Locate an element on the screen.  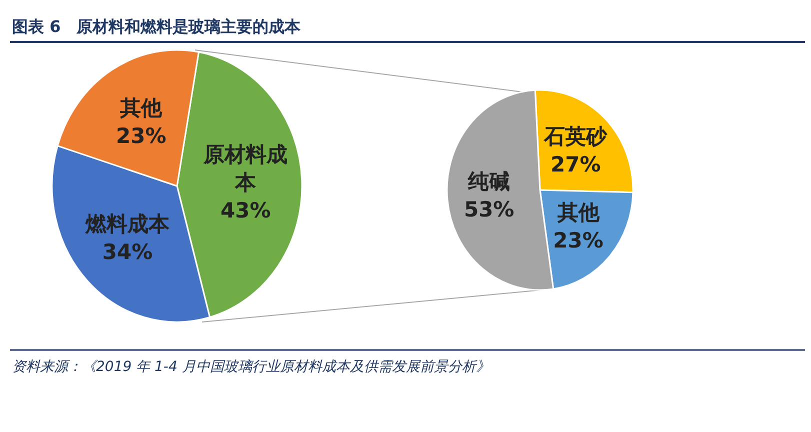
text: 资料来源：《2019 年 1-4 月中国玻璃行业原材料成本及供需发展前景分析》 is located at coordinates (251, 367).